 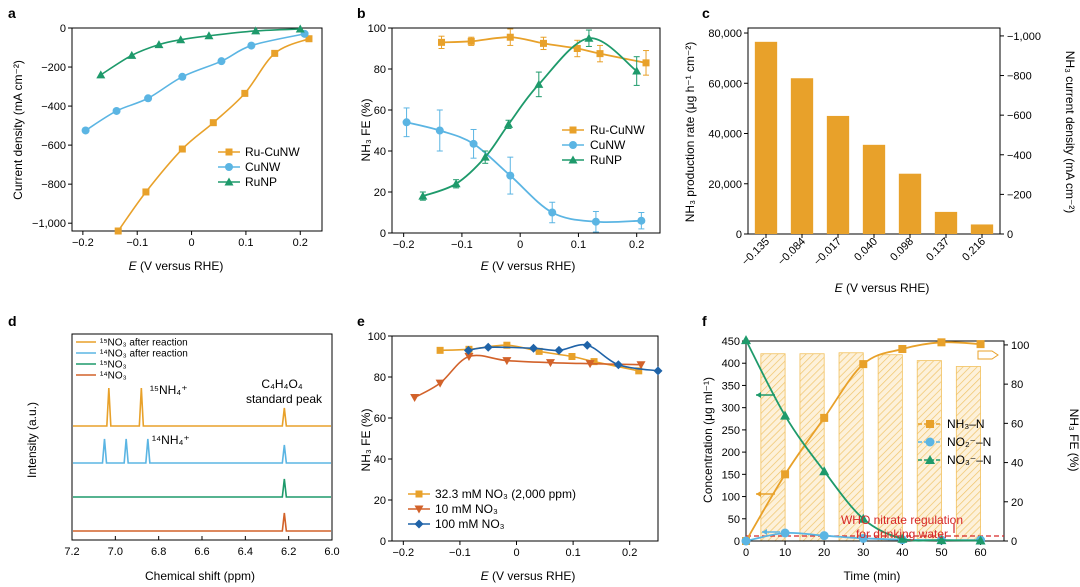 What do you see at coordinates (766, 137) in the screenshot?
I see `bar-−0.135` at bounding box center [766, 137].